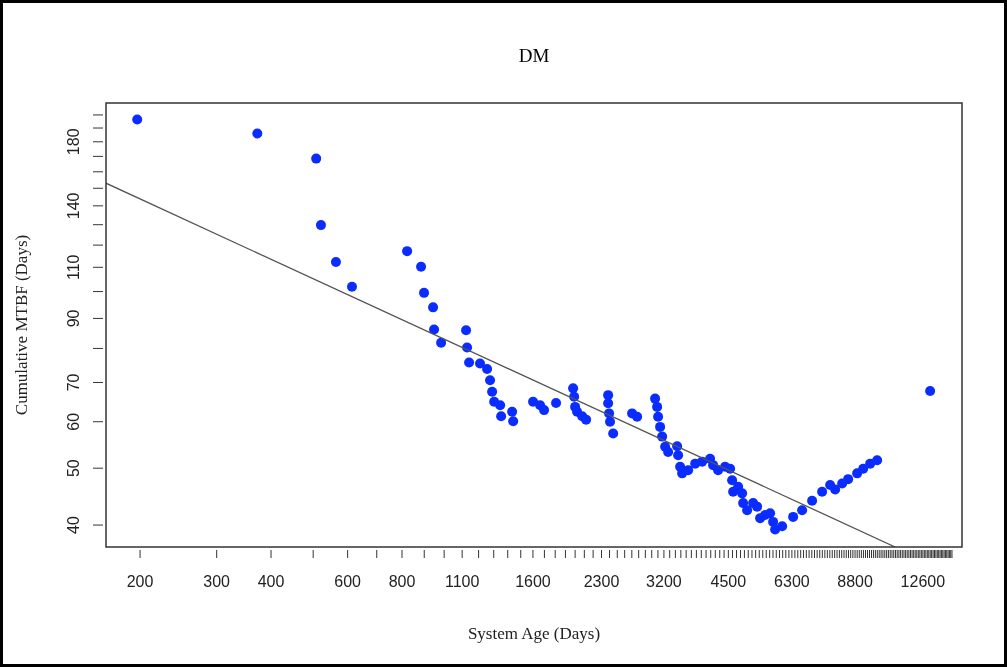  I want to click on x-tick-label: 1100, so click(462, 581).